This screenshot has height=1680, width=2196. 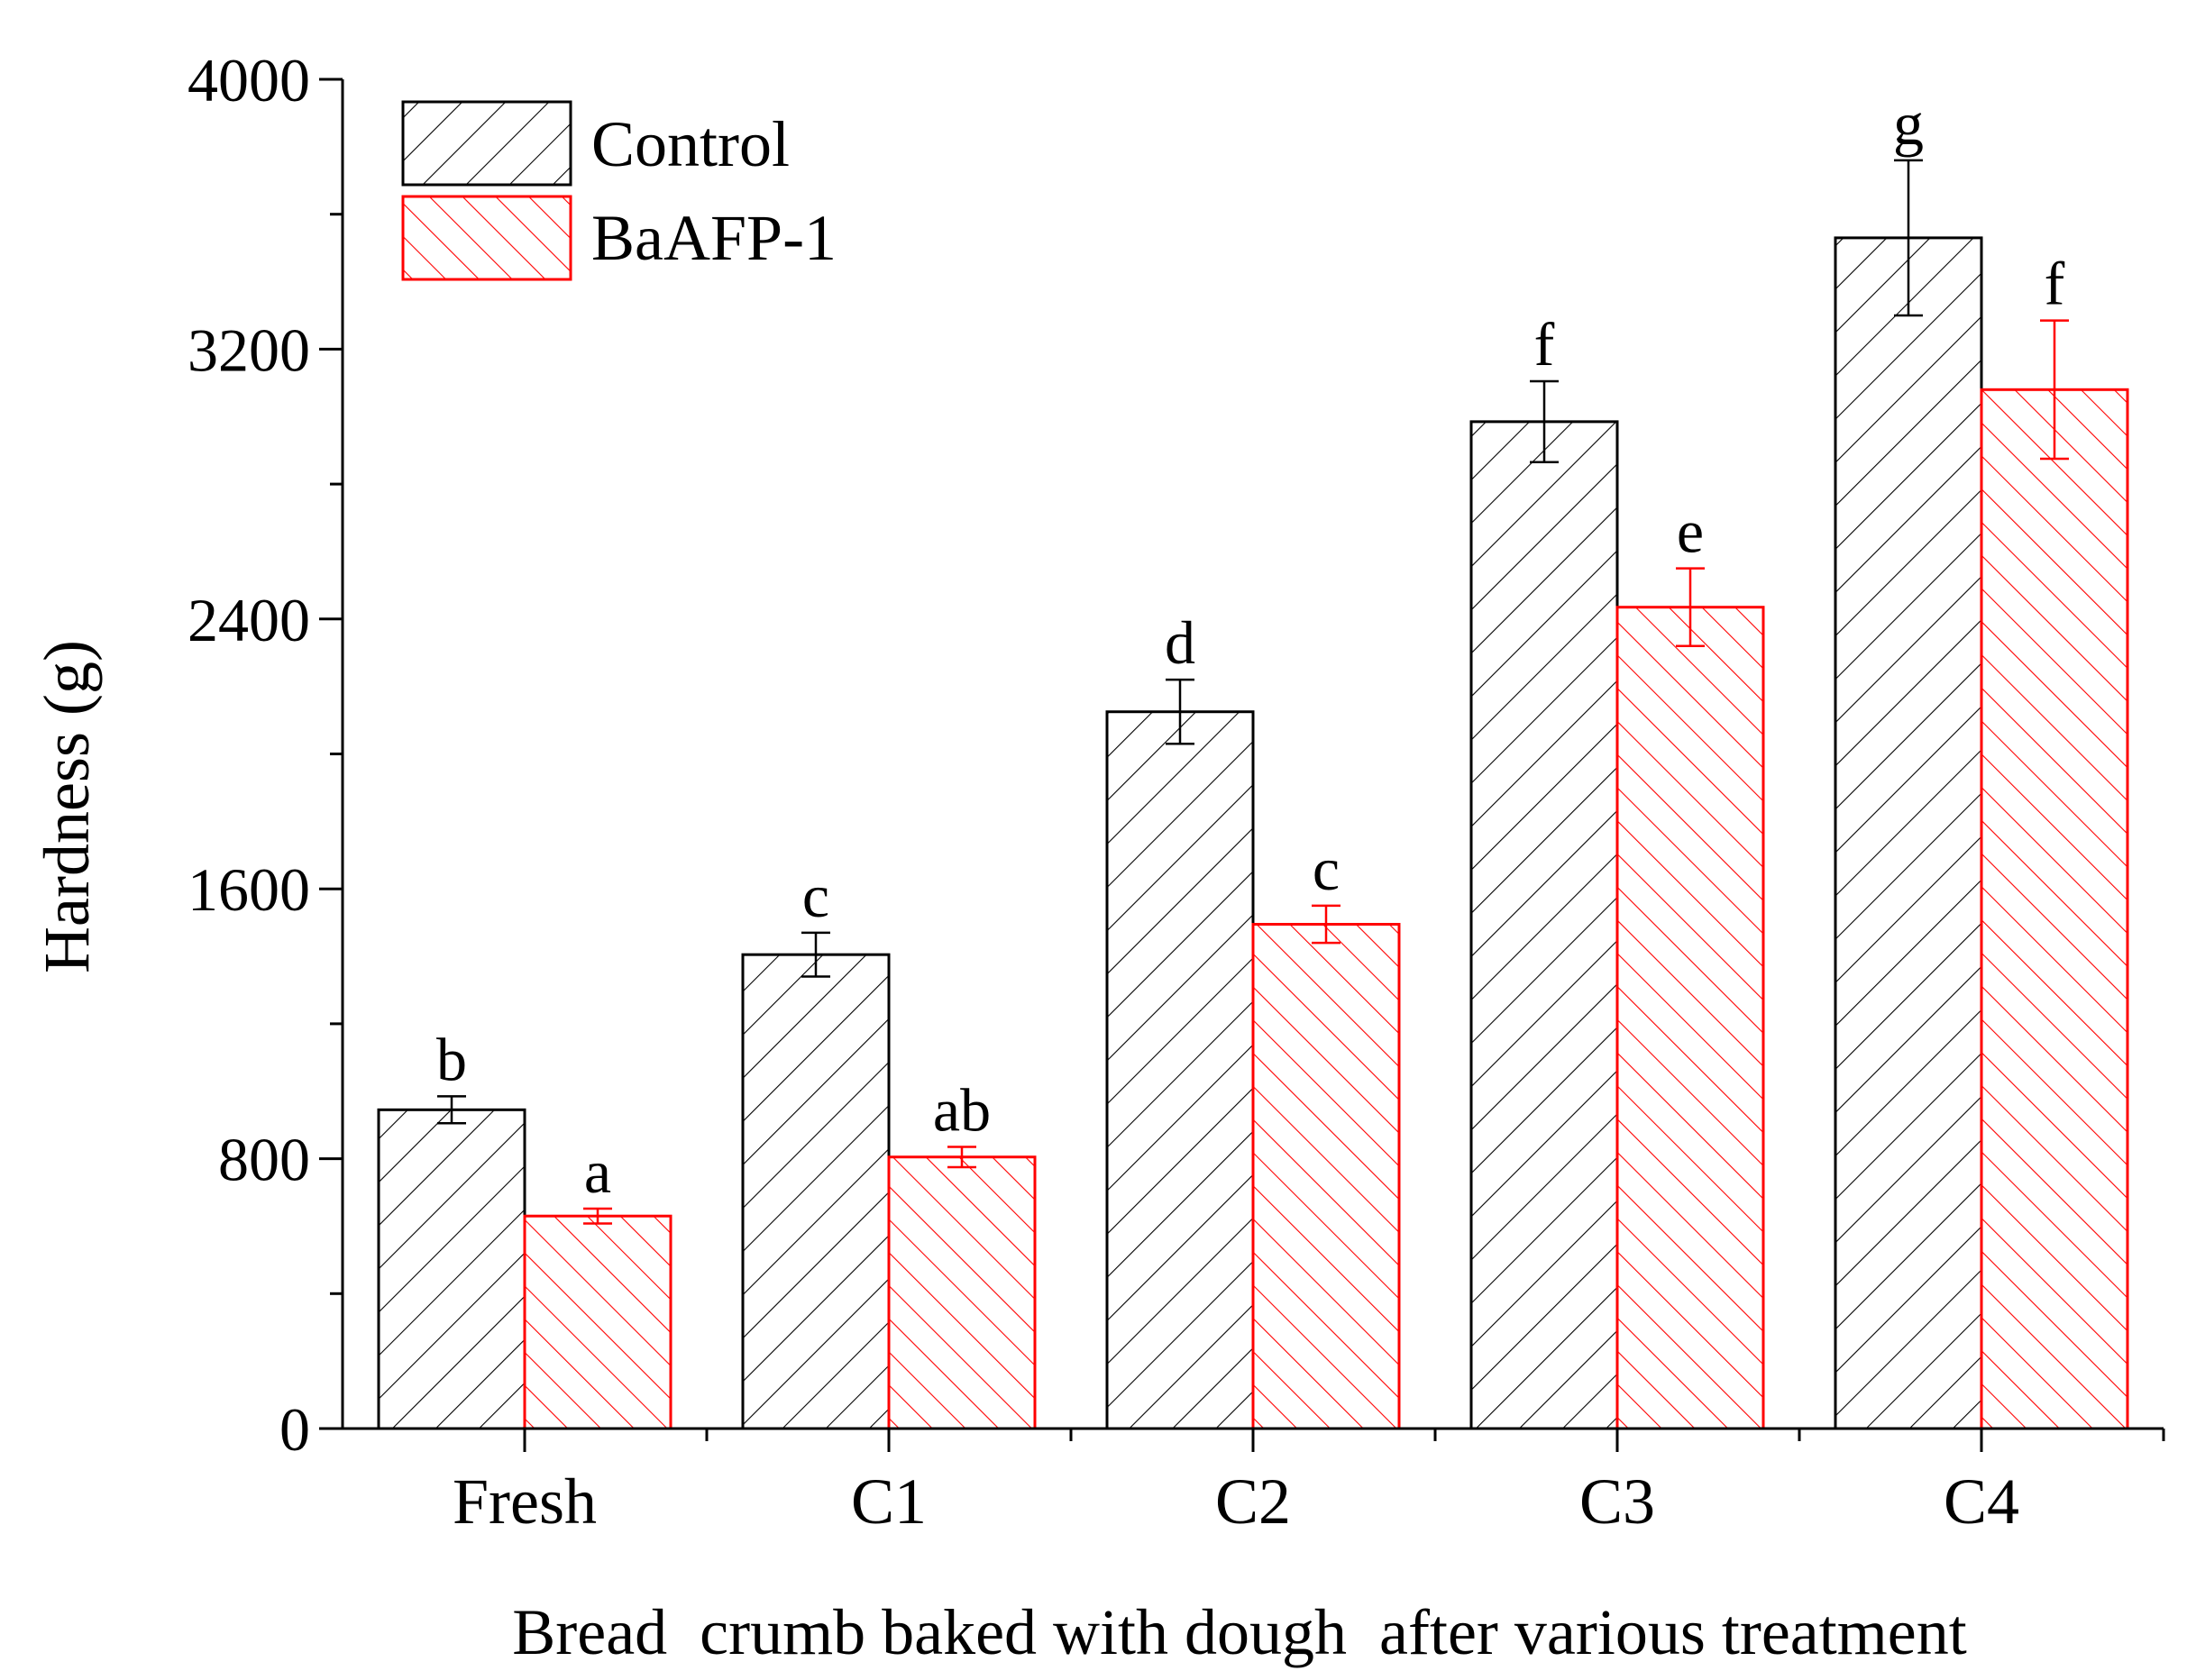 What do you see at coordinates (1690, 1018) in the screenshot?
I see `bar-baafp1-c3` at bounding box center [1690, 1018].